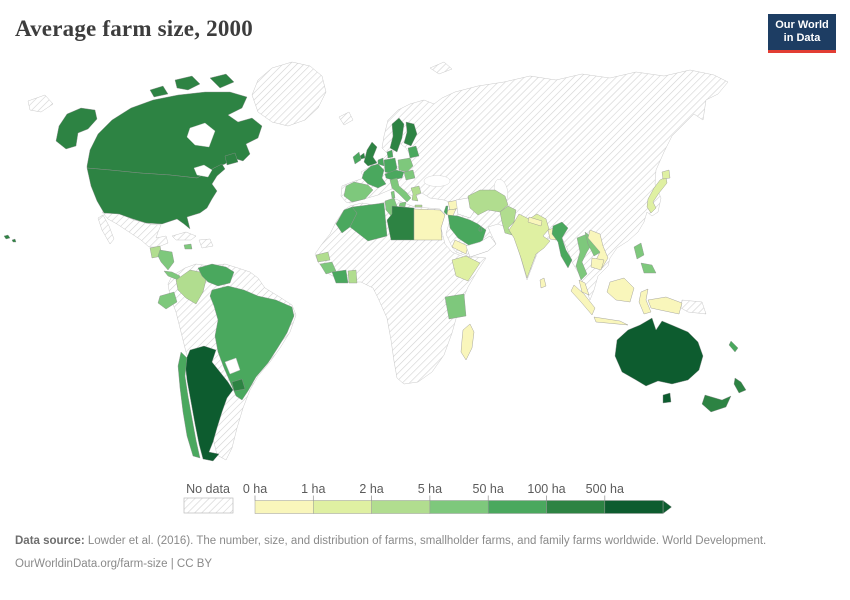 Image resolution: width=850 pixels, height=600 pixels. Describe the element at coordinates (460, 247) in the screenshot. I see `country-yemen` at that location.